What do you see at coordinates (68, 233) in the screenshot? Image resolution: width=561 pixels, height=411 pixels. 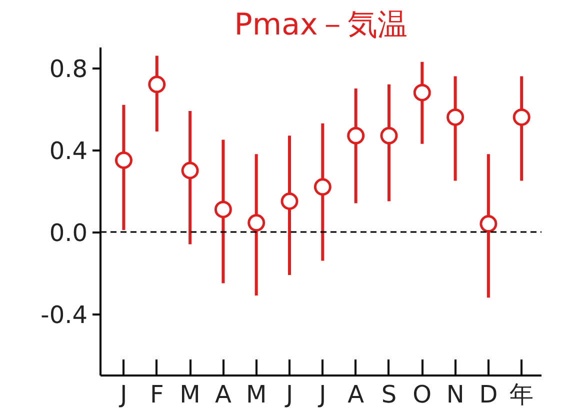 I see `y-tick-label: 0.0` at bounding box center [68, 233].